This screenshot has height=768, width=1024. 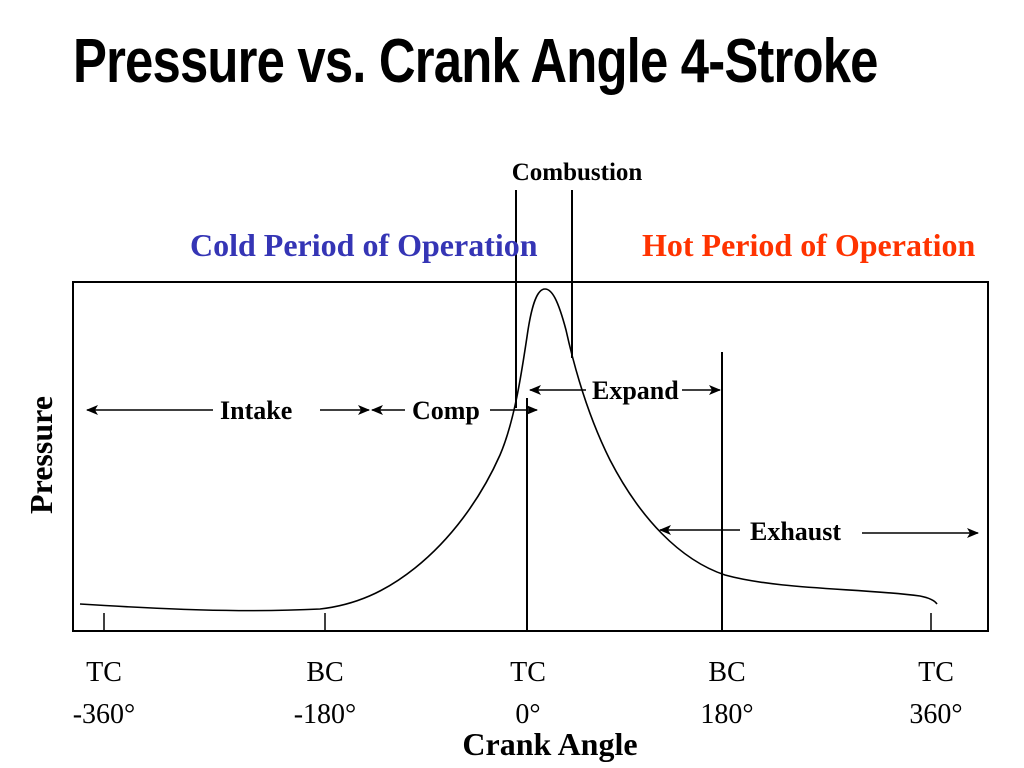 What do you see at coordinates (475, 61) in the screenshot?
I see `slide-title: Pressure vs. Crank Angle 4-Stroke` at bounding box center [475, 61].